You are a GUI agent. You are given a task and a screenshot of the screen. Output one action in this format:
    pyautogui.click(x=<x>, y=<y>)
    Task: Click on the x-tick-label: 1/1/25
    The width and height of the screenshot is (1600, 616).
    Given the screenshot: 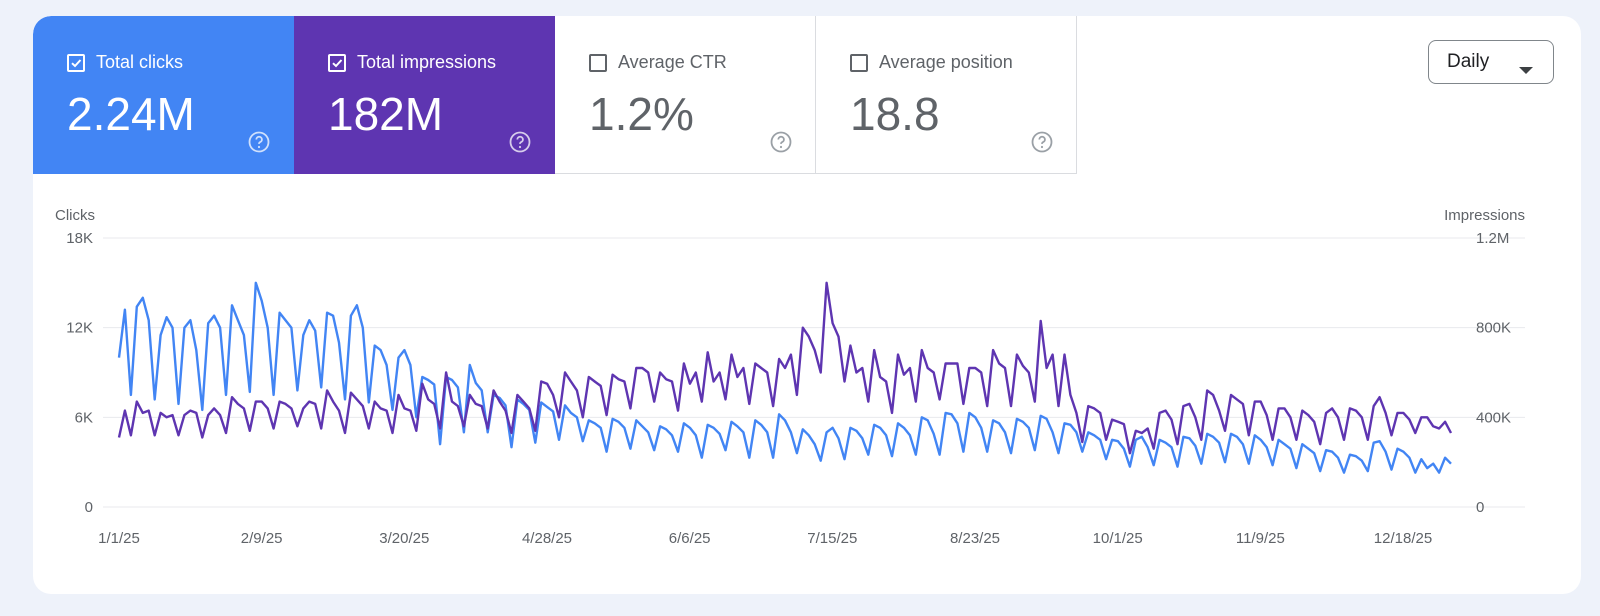 What is the action you would take?
    pyautogui.click(x=119, y=538)
    